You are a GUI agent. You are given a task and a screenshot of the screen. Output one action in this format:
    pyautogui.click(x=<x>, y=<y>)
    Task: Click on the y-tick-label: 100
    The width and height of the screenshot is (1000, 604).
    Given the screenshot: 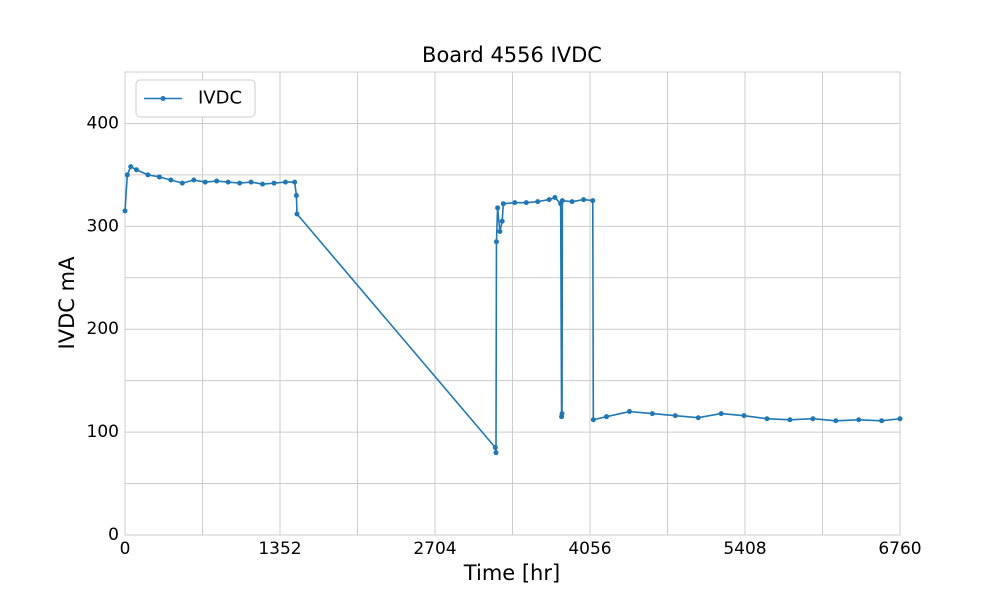 What is the action you would take?
    pyautogui.click(x=103, y=432)
    